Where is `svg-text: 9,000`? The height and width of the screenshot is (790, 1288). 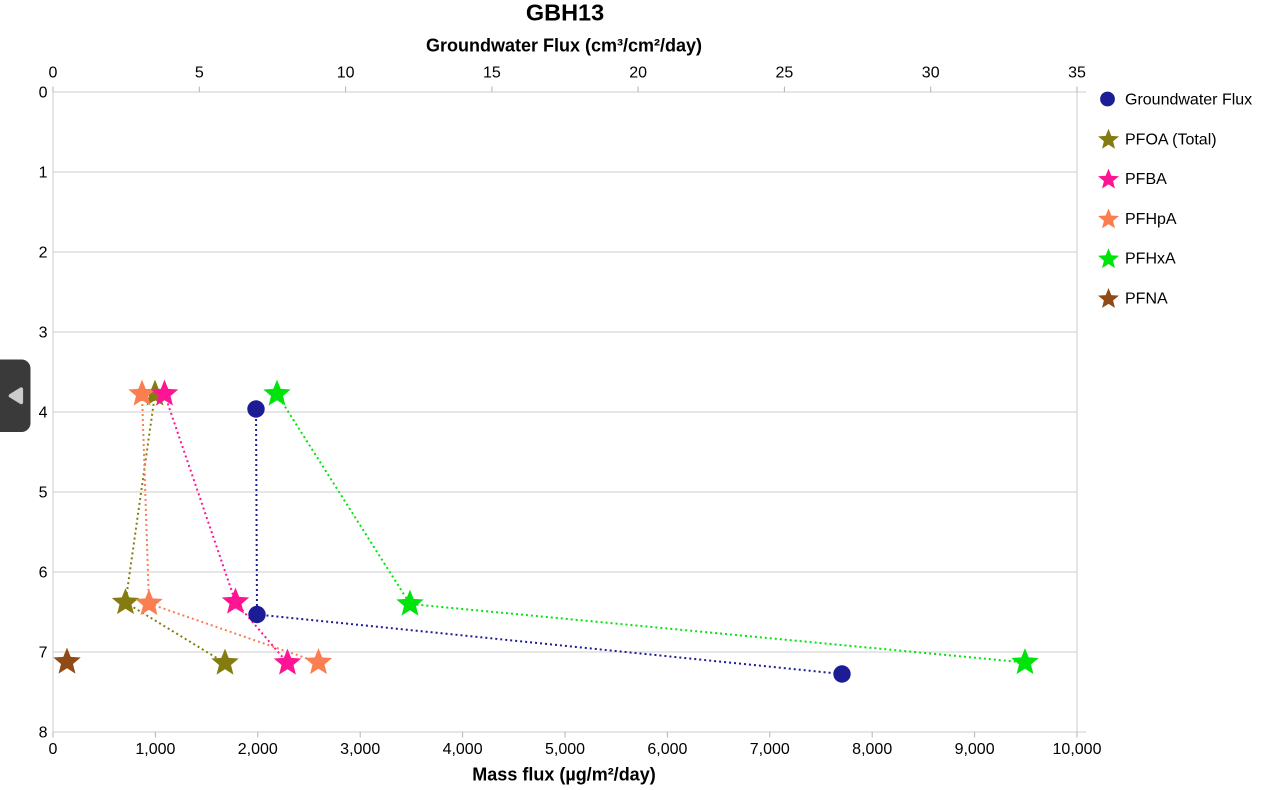 svg-text: 9,000 is located at coordinates (975, 749).